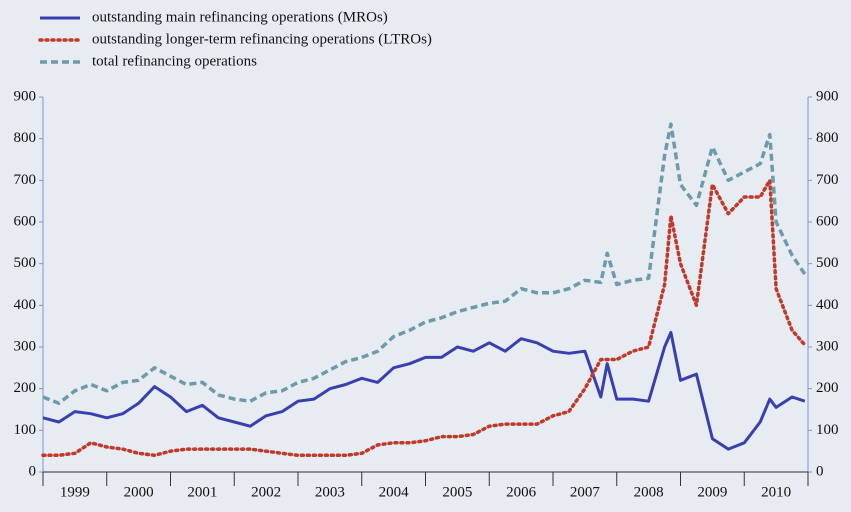  What do you see at coordinates (649, 492) in the screenshot?
I see `x-tick-label: 2008` at bounding box center [649, 492].